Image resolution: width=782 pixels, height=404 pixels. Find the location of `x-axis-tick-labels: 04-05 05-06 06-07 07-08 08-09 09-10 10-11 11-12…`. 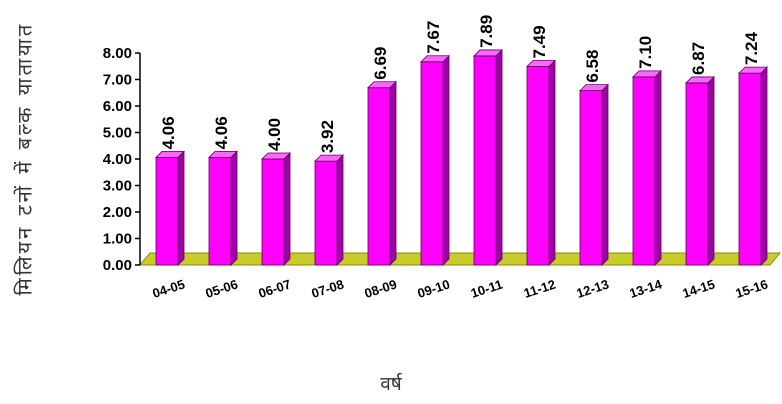

x-axis-tick-labels: 04-05 05-06 06-07 07-08 08-09 09-10 10-11 11-12… is located at coordinates (459, 288).